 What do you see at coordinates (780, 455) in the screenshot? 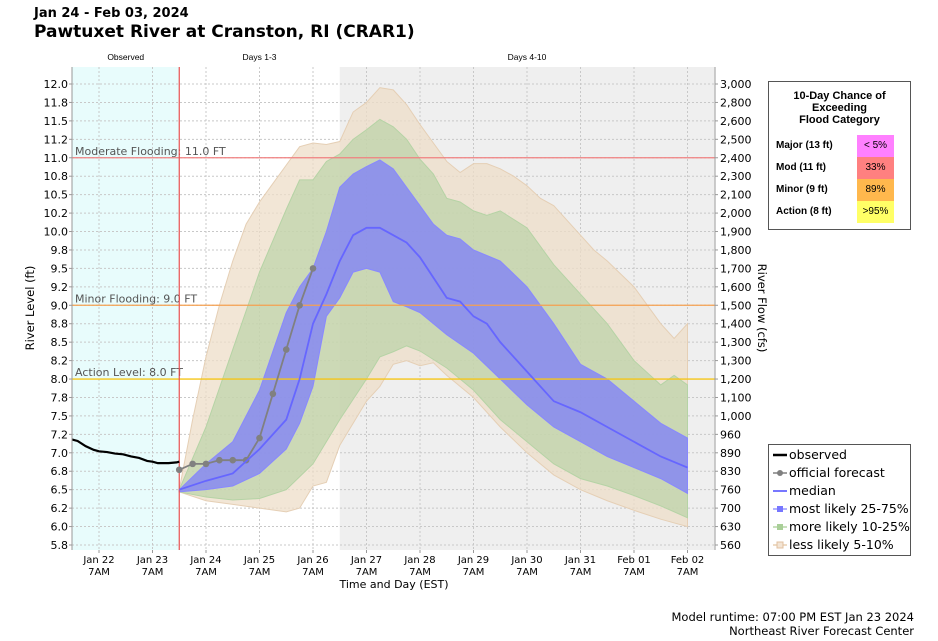
I see `observed-line-icon` at bounding box center [780, 455].